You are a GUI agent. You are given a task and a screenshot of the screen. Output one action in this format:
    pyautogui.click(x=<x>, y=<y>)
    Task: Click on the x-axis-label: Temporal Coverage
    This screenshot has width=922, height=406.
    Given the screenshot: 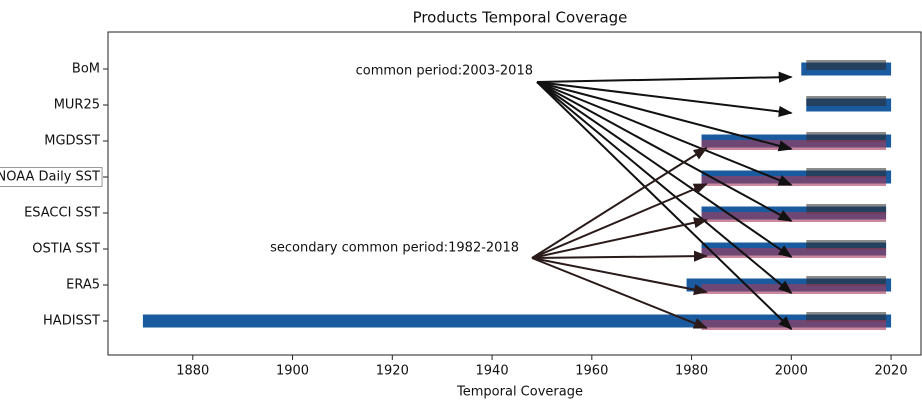 What is the action you would take?
    pyautogui.click(x=519, y=392)
    